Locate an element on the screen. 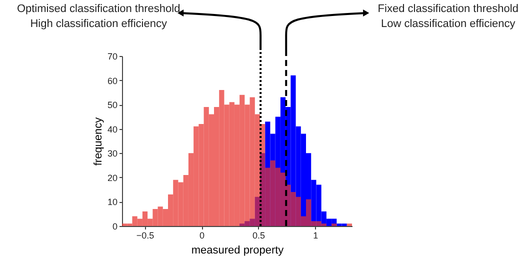 The height and width of the screenshot is (261, 520). y-tick-label: 20 is located at coordinates (112, 177).